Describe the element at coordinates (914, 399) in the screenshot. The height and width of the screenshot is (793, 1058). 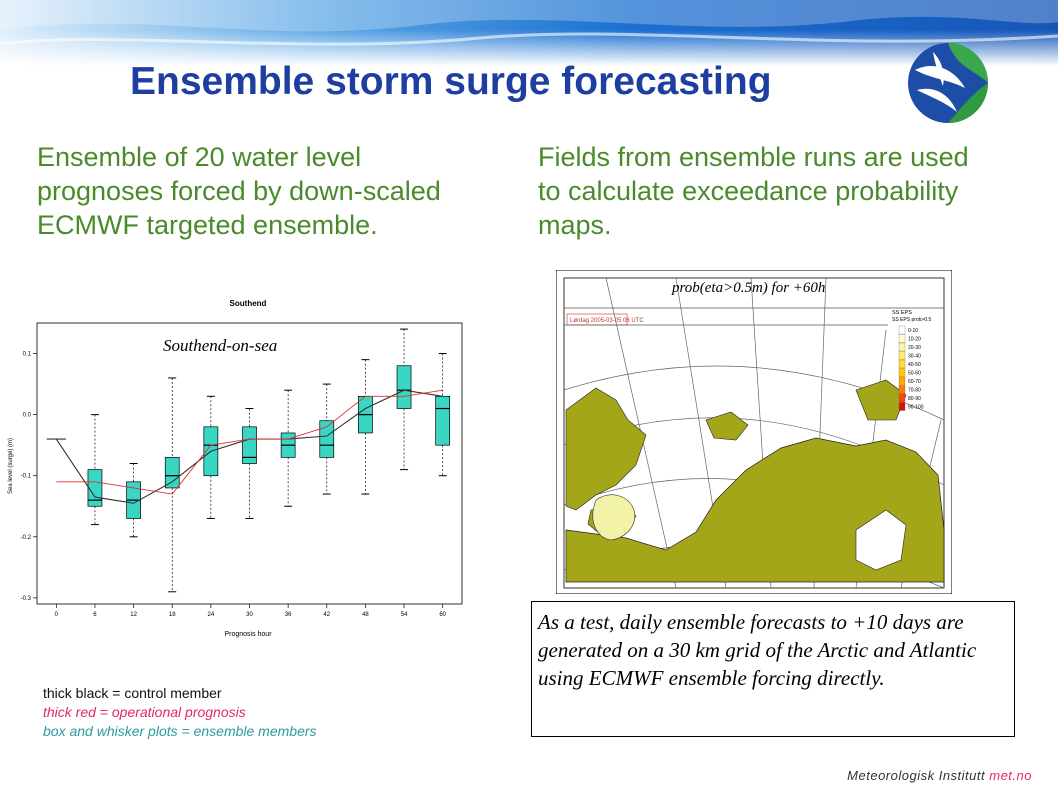
I see `map-legend-bin-label: 80-90` at that location.